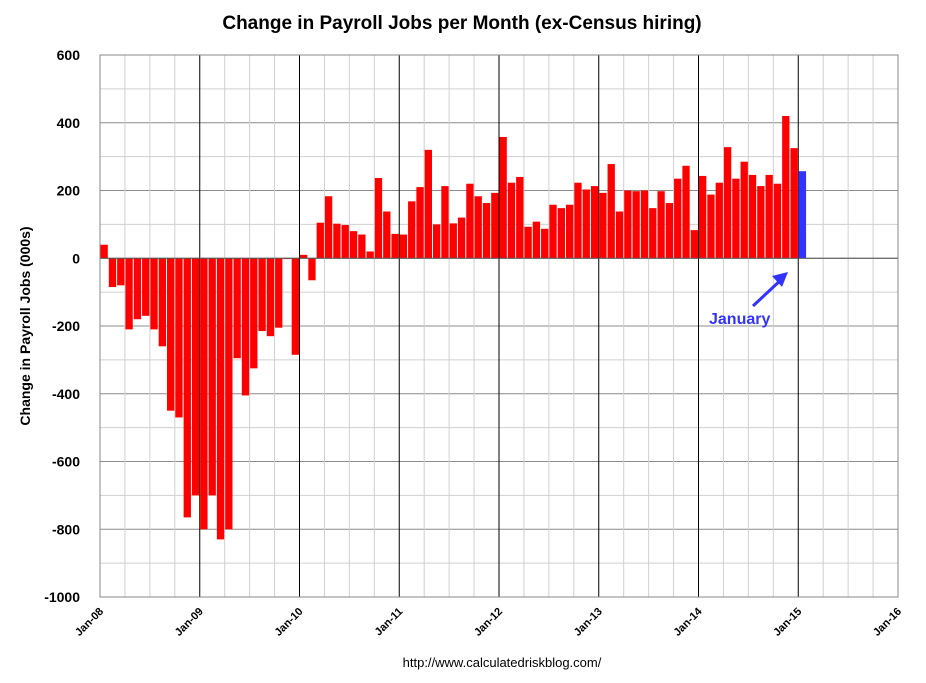 The width and height of the screenshot is (926, 683). What do you see at coordinates (69, 55) in the screenshot?
I see `y-tick-label: 600` at bounding box center [69, 55].